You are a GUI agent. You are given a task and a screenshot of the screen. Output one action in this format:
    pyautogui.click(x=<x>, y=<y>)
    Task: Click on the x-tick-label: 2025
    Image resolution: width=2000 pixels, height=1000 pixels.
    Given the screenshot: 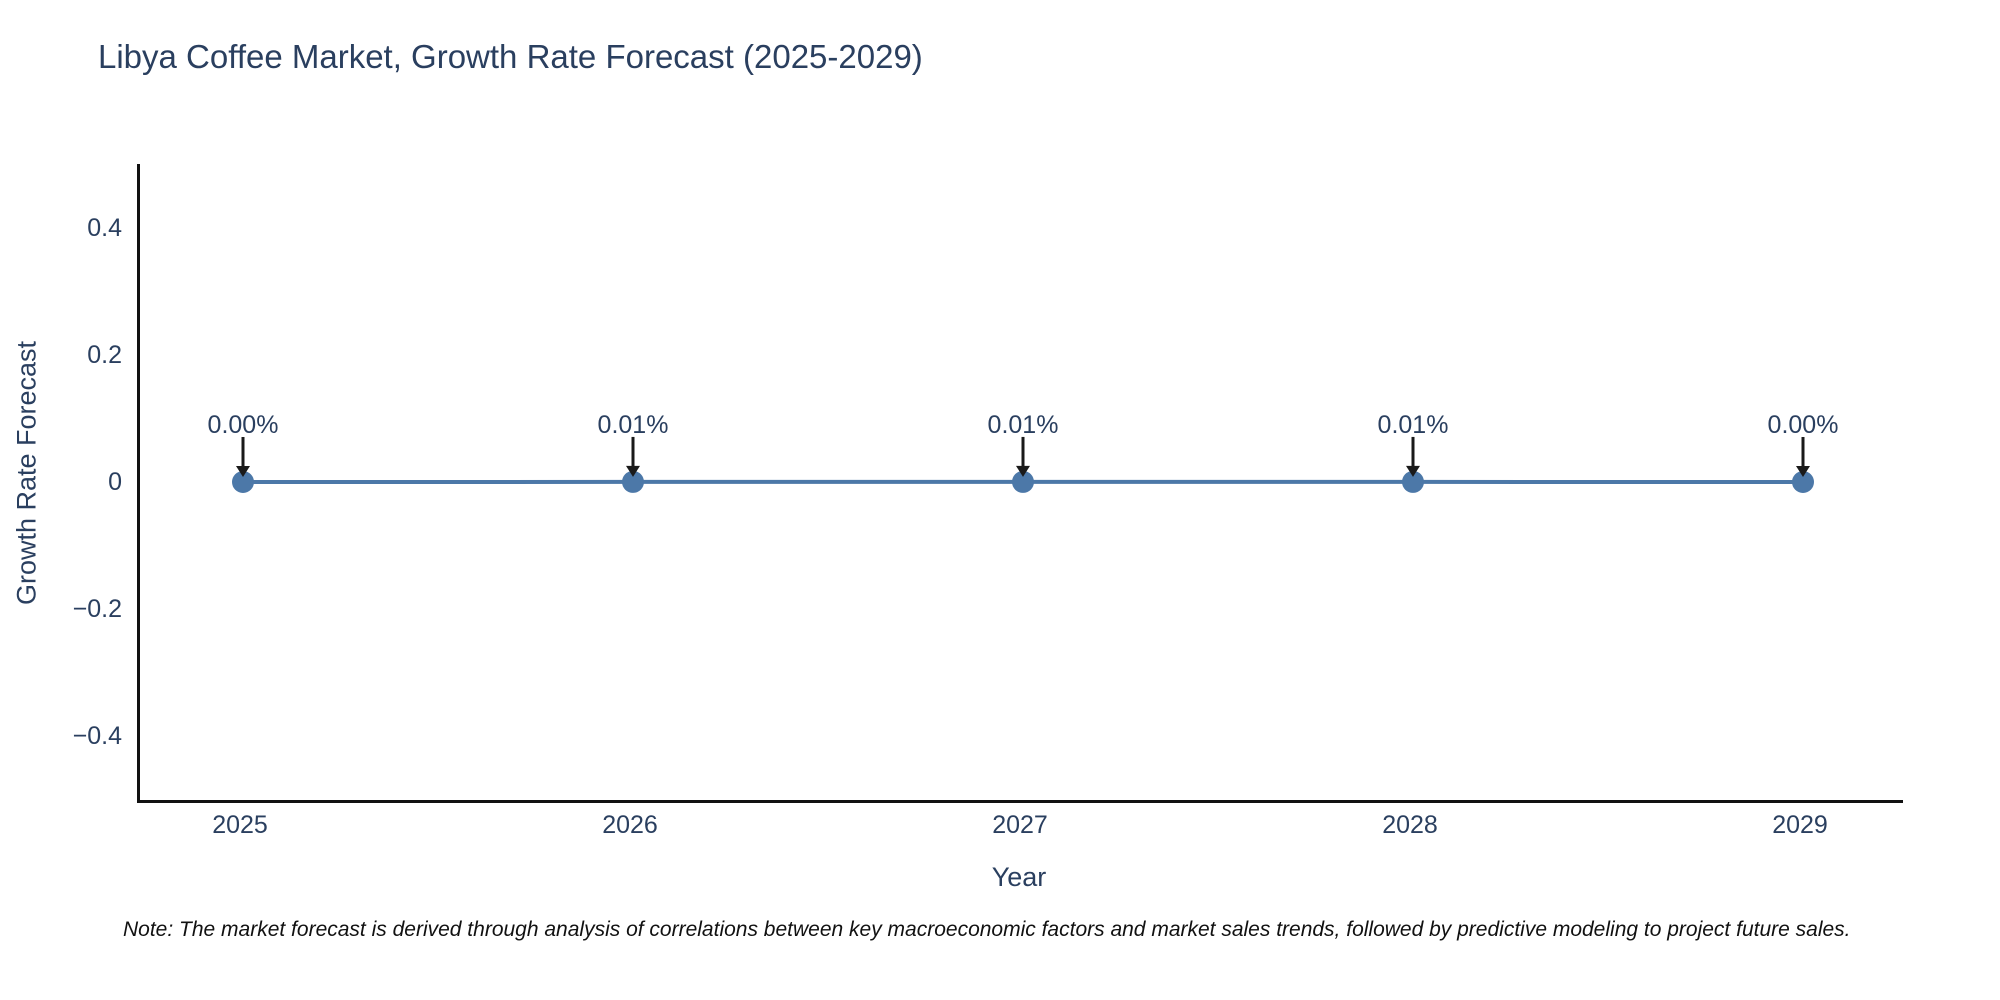 What is the action you would take?
    pyautogui.click(x=240, y=825)
    